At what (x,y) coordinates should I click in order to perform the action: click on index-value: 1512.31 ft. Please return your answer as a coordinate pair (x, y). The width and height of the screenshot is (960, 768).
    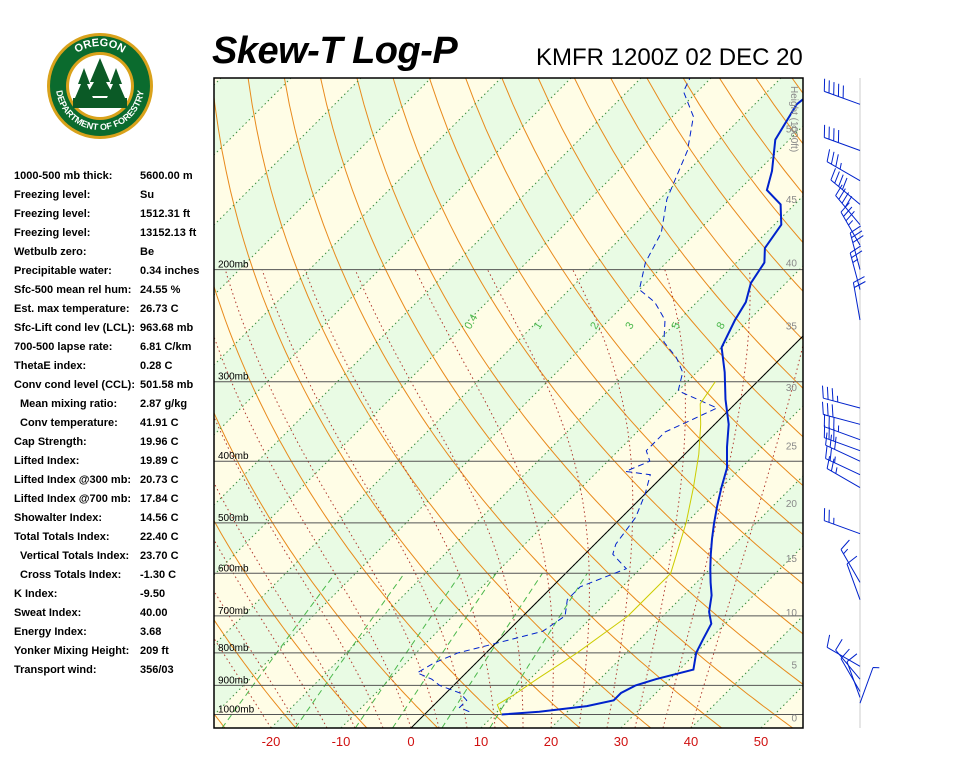
    Looking at the image, I should click on (165, 214).